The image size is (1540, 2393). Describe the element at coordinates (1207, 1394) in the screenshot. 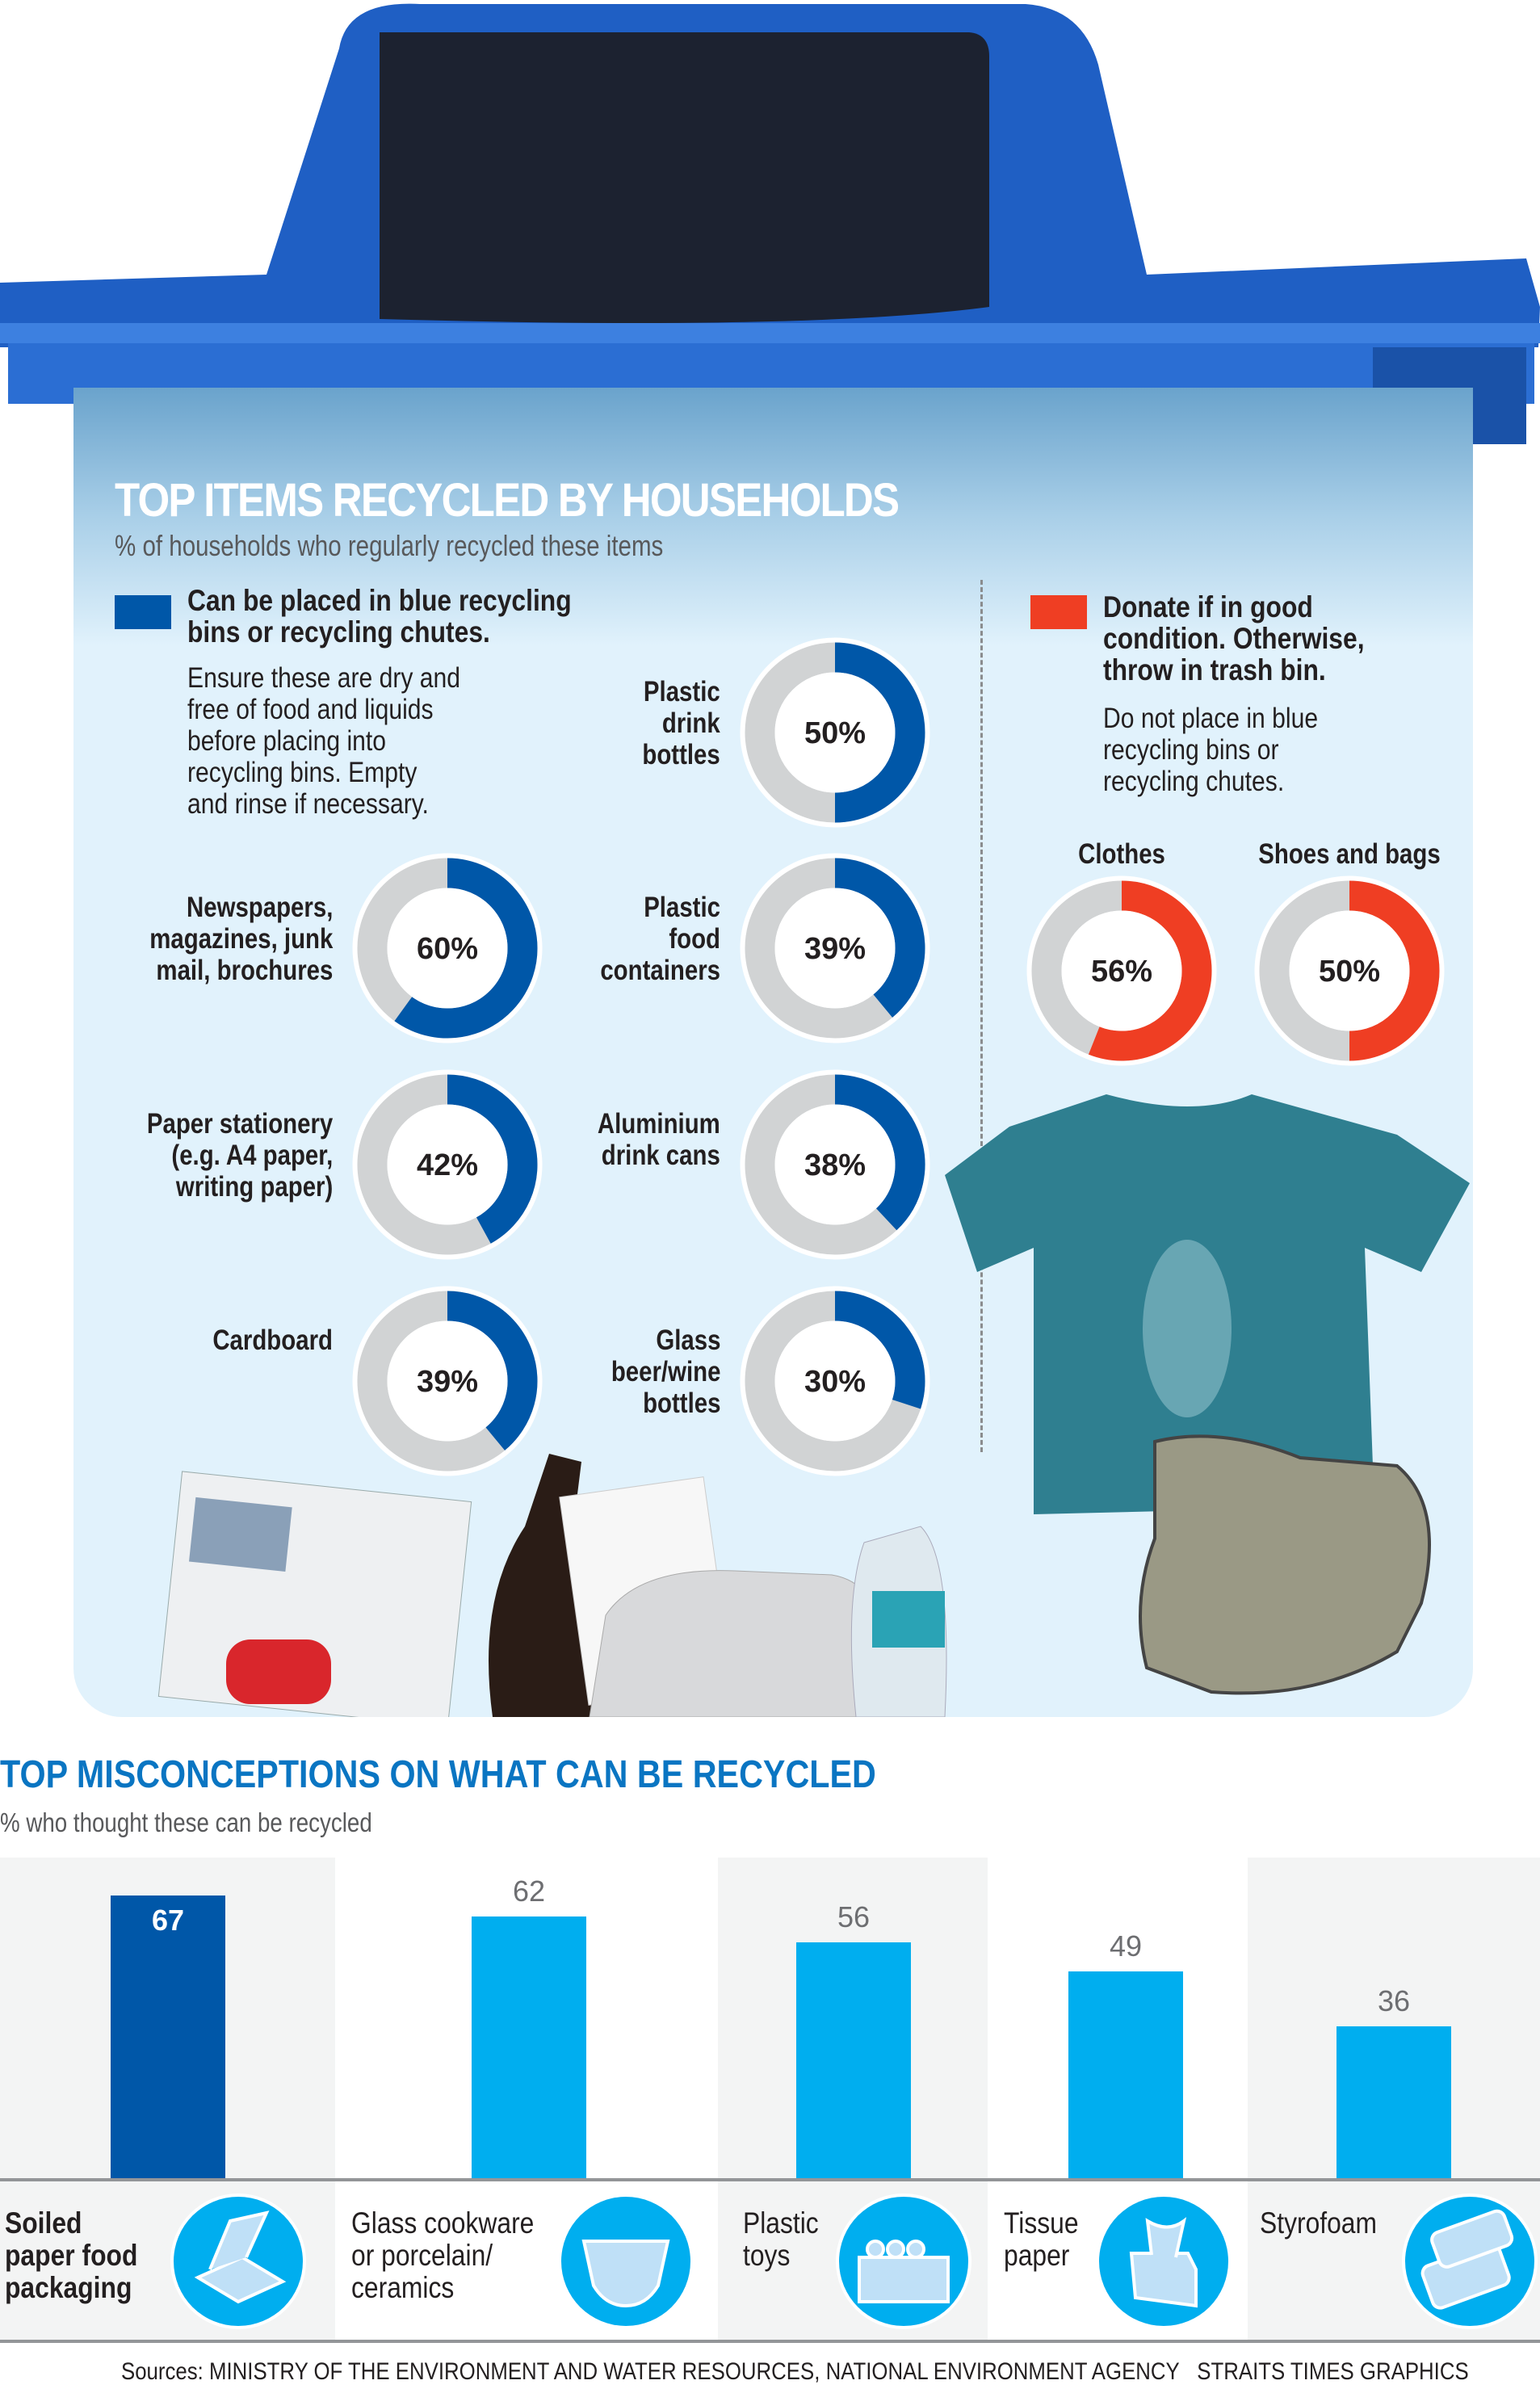

I see `t-shirt-and-shoe-illustration` at that location.